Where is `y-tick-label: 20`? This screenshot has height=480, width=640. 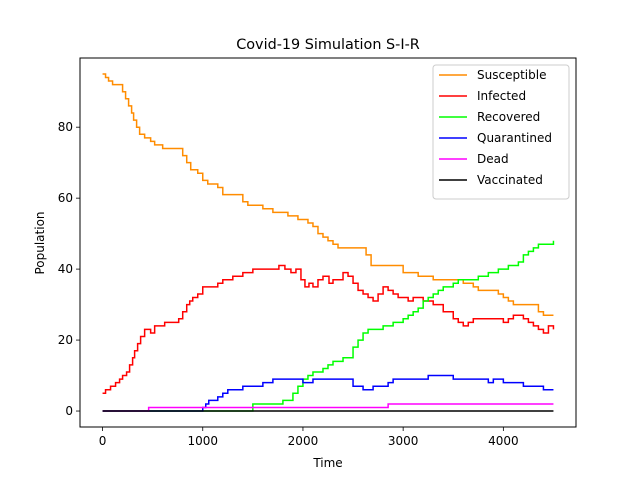
y-tick-label: 20 is located at coordinates (65, 340).